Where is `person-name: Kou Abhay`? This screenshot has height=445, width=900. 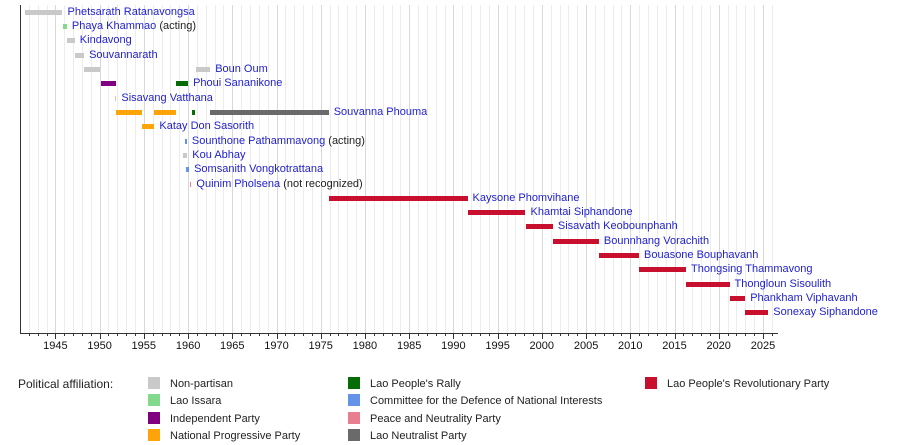 person-name: Kou Abhay is located at coordinates (219, 154).